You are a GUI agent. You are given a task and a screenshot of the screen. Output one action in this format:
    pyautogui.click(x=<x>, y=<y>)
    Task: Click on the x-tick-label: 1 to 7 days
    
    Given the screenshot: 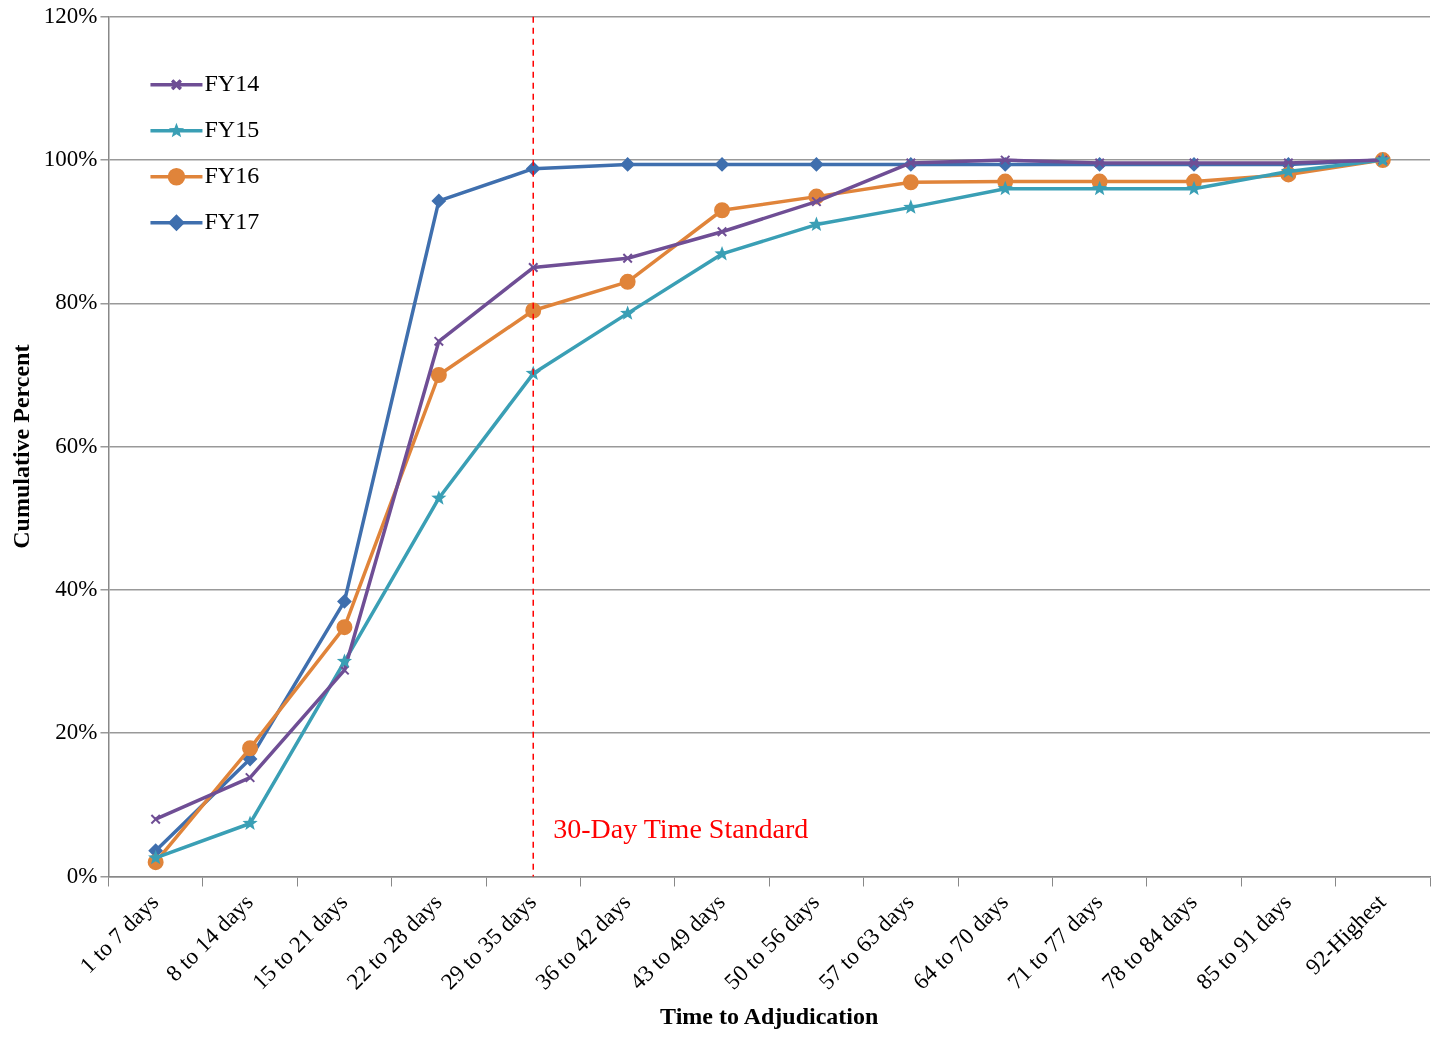 What is the action you would take?
    pyautogui.click(x=119, y=933)
    